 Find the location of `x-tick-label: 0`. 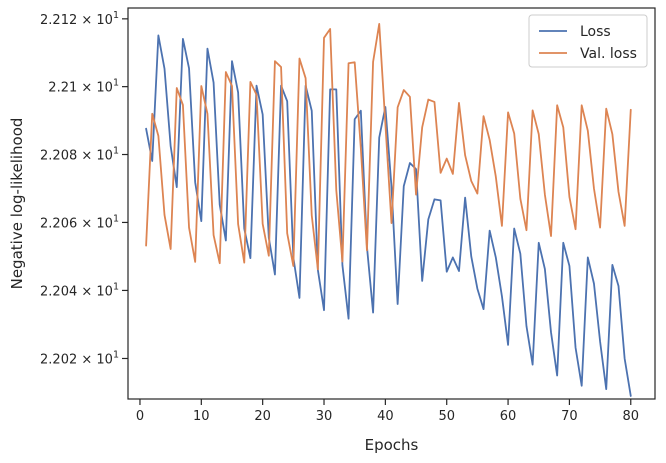

x-tick-label: 0 is located at coordinates (140, 416).